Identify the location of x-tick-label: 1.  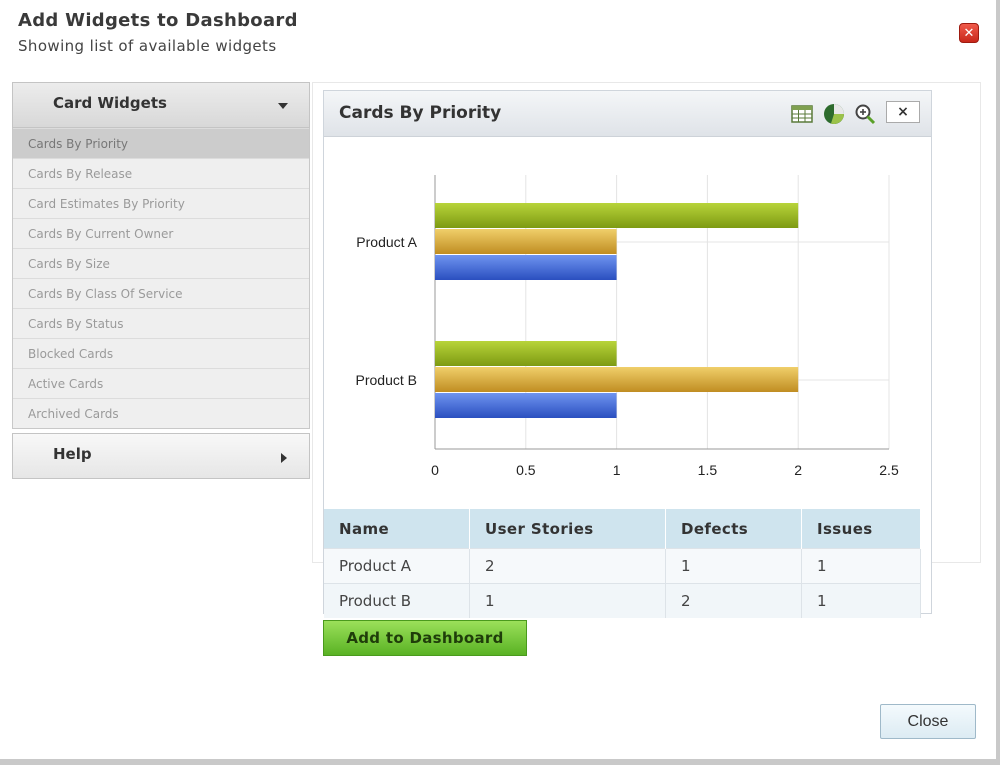
(617, 470).